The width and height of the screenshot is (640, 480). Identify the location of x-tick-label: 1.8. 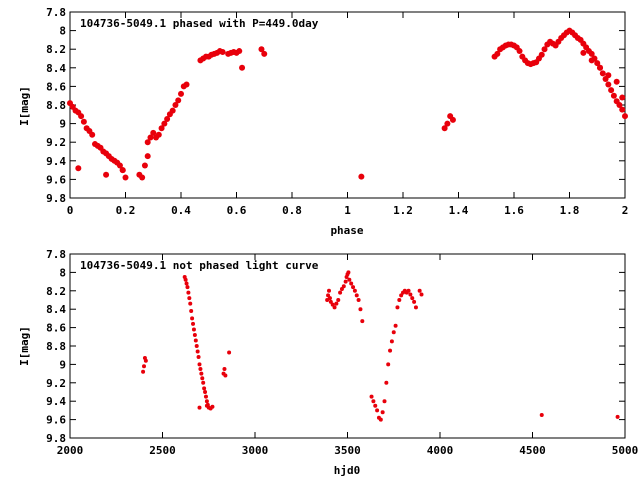
(570, 210).